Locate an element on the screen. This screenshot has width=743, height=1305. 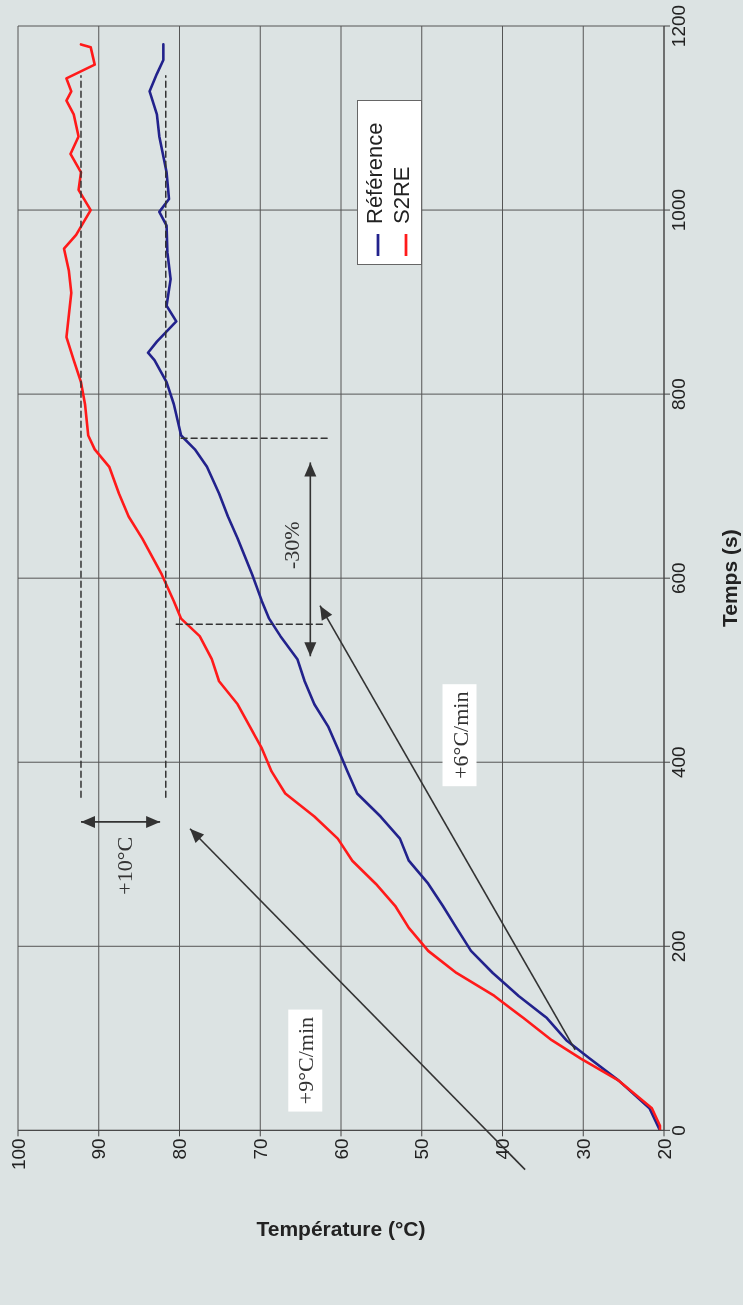
x-tick-label: 100 is located at coordinates (18, 1154).